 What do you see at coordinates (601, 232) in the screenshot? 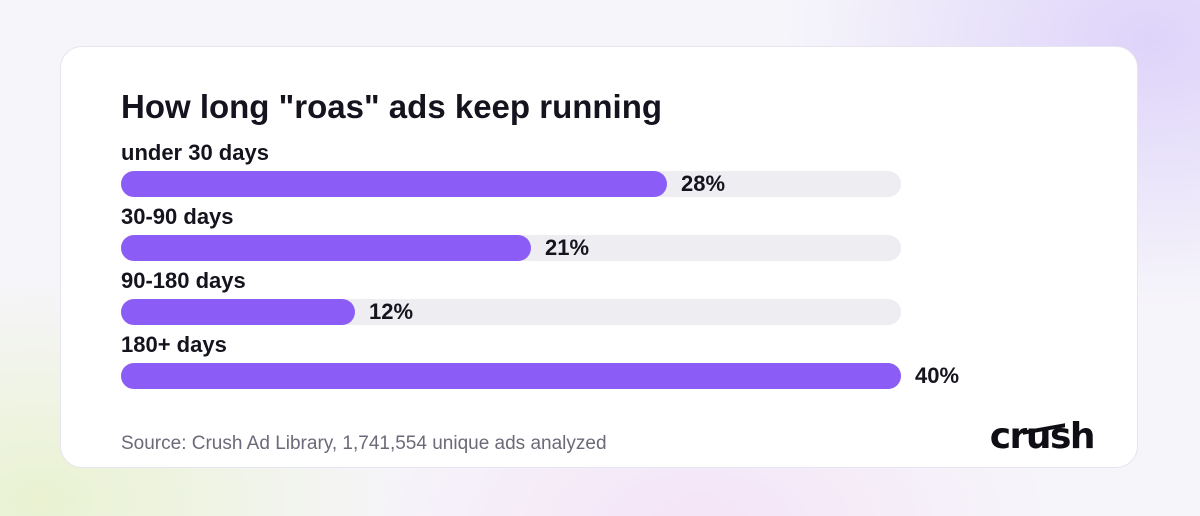
I see `bar-row: 30-90 days 21%` at bounding box center [601, 232].